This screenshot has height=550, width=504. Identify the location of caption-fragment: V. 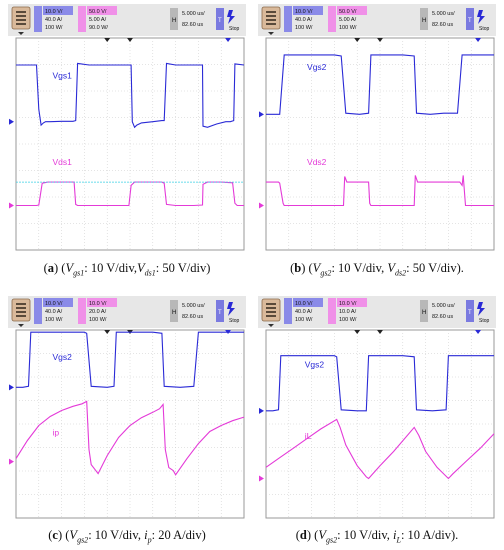
(316, 268).